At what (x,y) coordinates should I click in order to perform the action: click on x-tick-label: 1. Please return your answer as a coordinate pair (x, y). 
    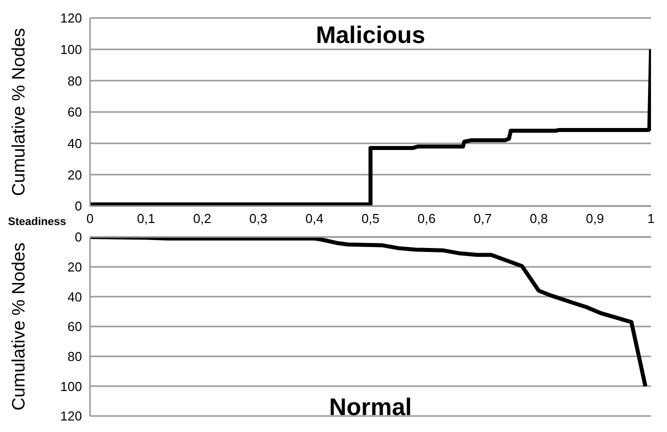
    Looking at the image, I should click on (651, 218).